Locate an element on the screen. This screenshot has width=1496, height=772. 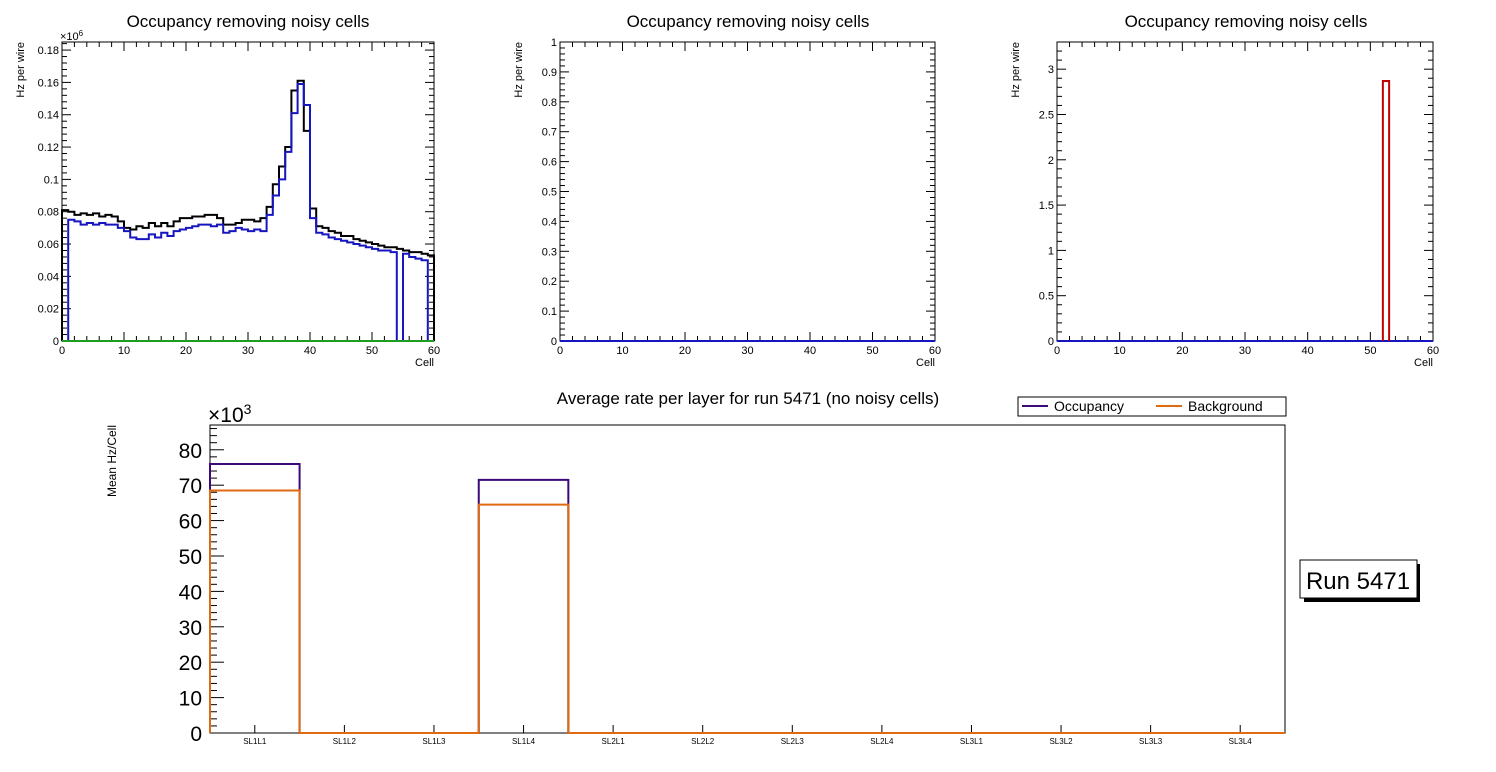
y-tick-label: 0.06 is located at coordinates (48, 245).